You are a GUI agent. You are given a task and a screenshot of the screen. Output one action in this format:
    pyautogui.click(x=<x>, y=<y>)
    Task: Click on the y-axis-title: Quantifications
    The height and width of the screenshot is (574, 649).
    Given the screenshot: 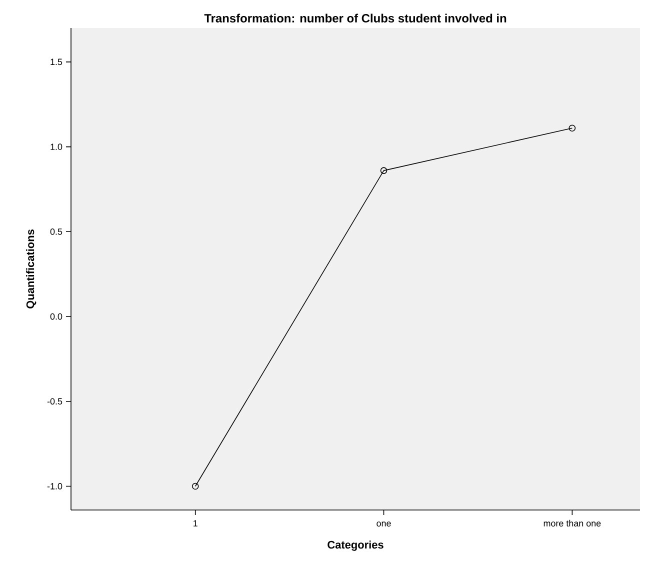 What is the action you would take?
    pyautogui.click(x=31, y=269)
    